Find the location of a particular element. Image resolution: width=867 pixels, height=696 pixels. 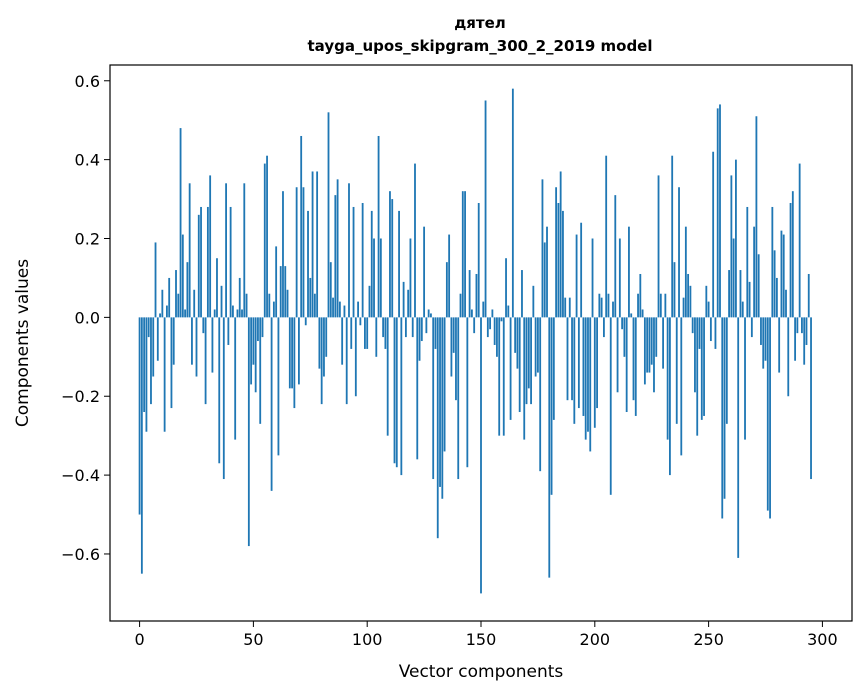

y-axis-label: Components values is located at coordinates (23, 343).